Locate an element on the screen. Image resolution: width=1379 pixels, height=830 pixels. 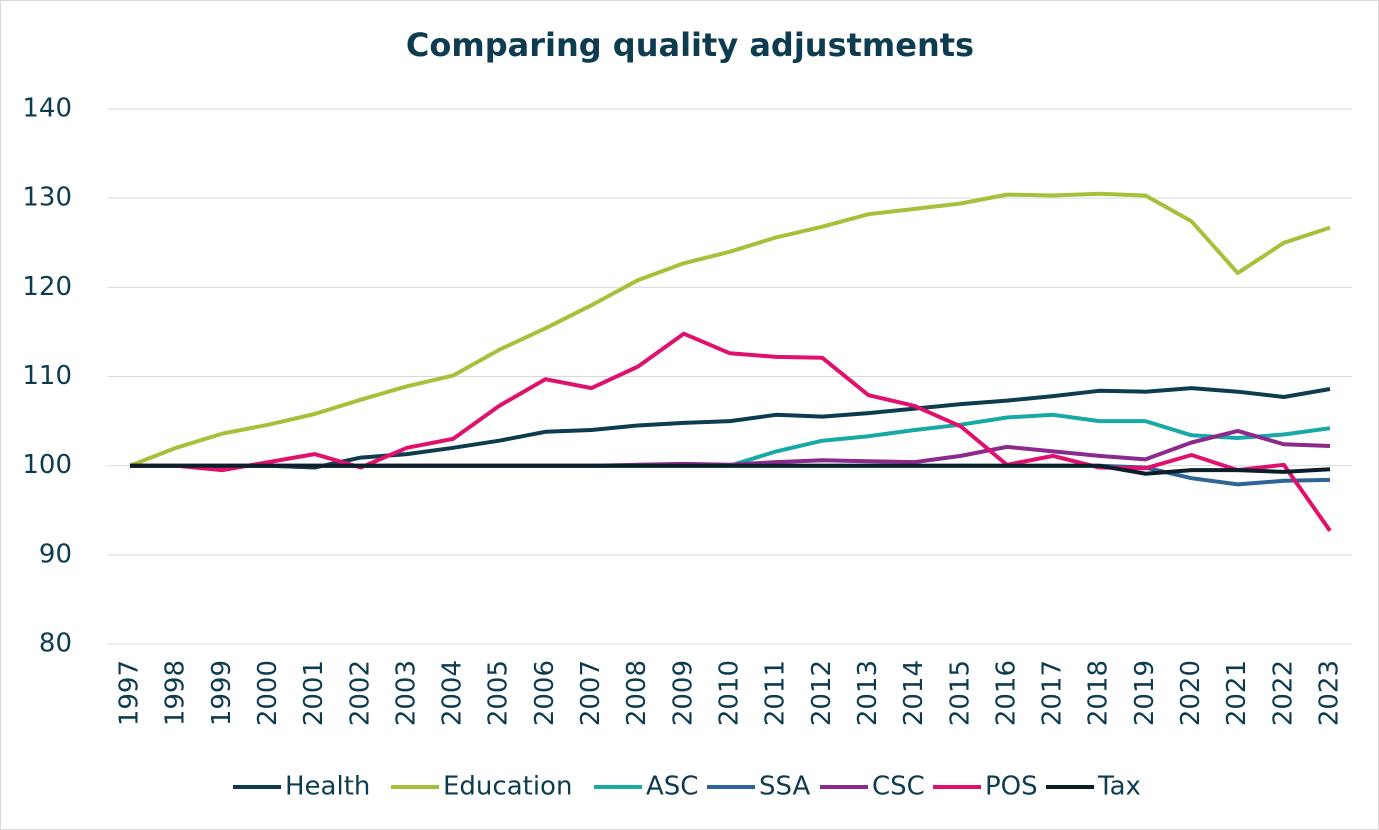
x-tick-label: 2004 is located at coordinates (453, 693).